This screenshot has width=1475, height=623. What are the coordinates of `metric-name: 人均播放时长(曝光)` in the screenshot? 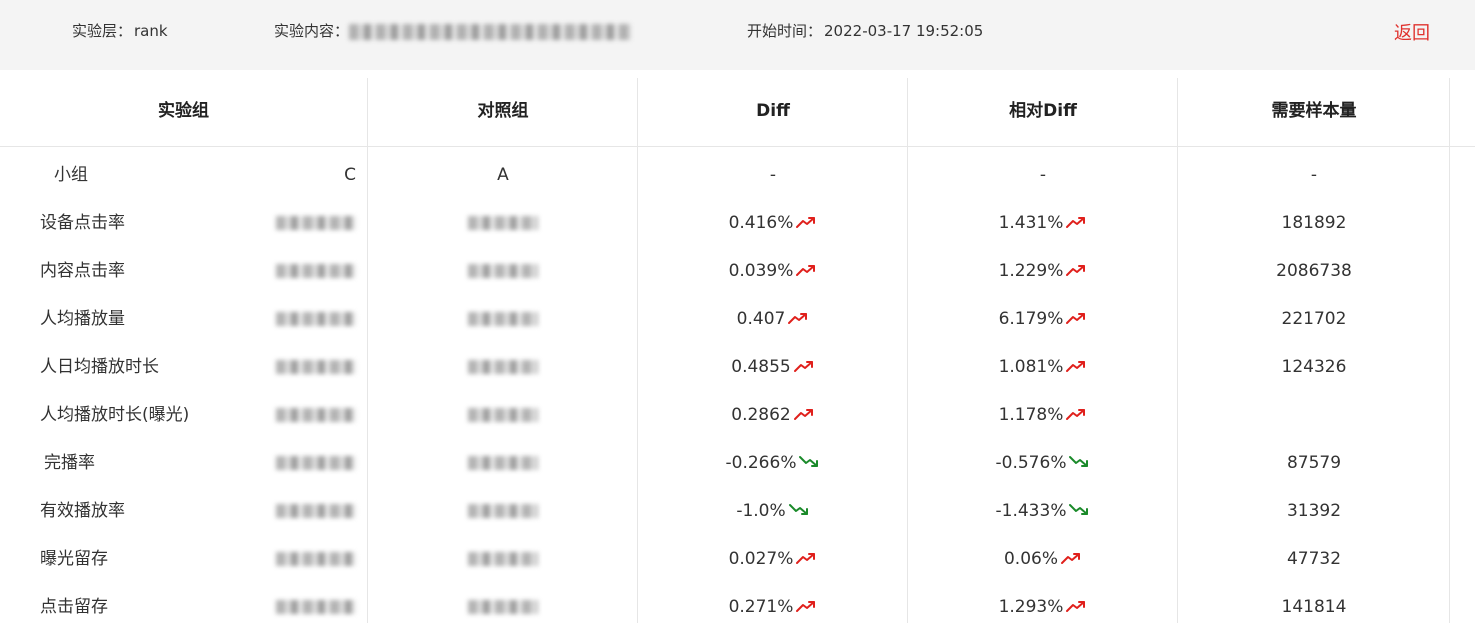 It's located at (115, 415).